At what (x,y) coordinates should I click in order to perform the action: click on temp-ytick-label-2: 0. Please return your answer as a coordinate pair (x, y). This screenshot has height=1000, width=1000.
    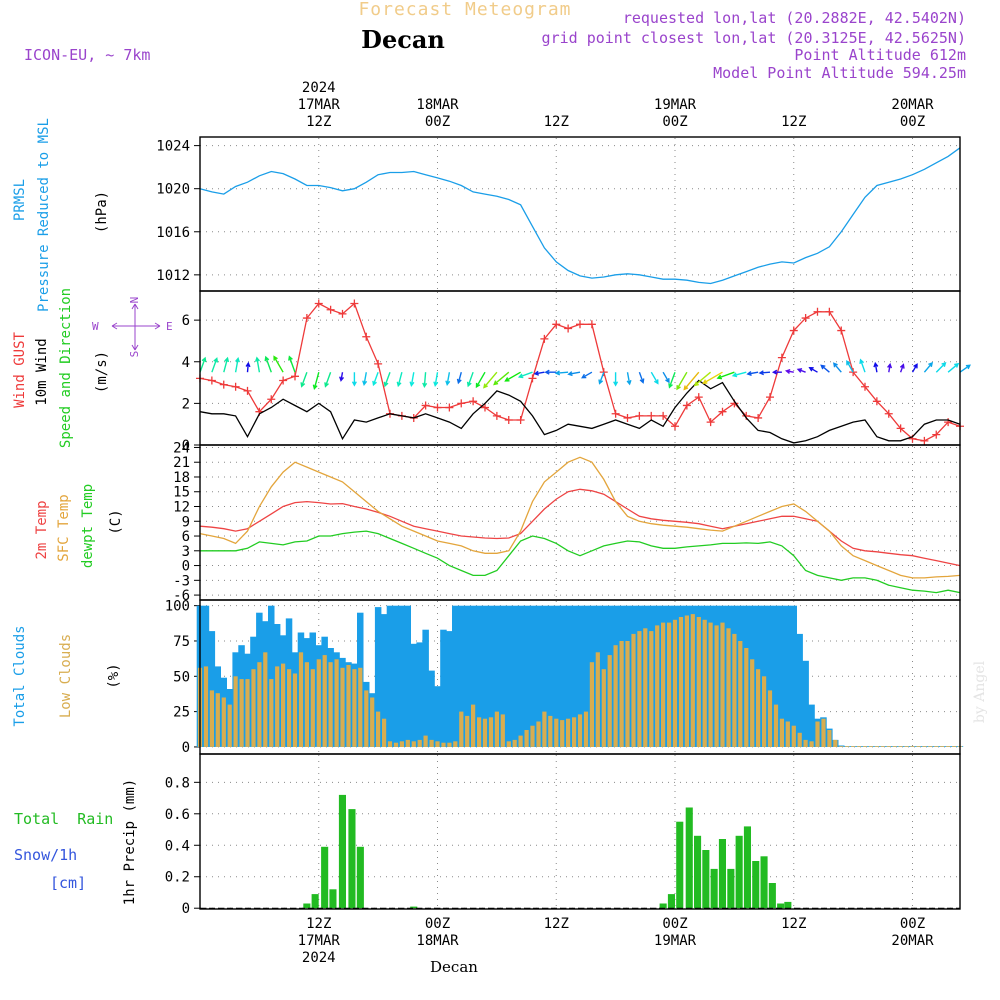
    Looking at the image, I should click on (186, 567).